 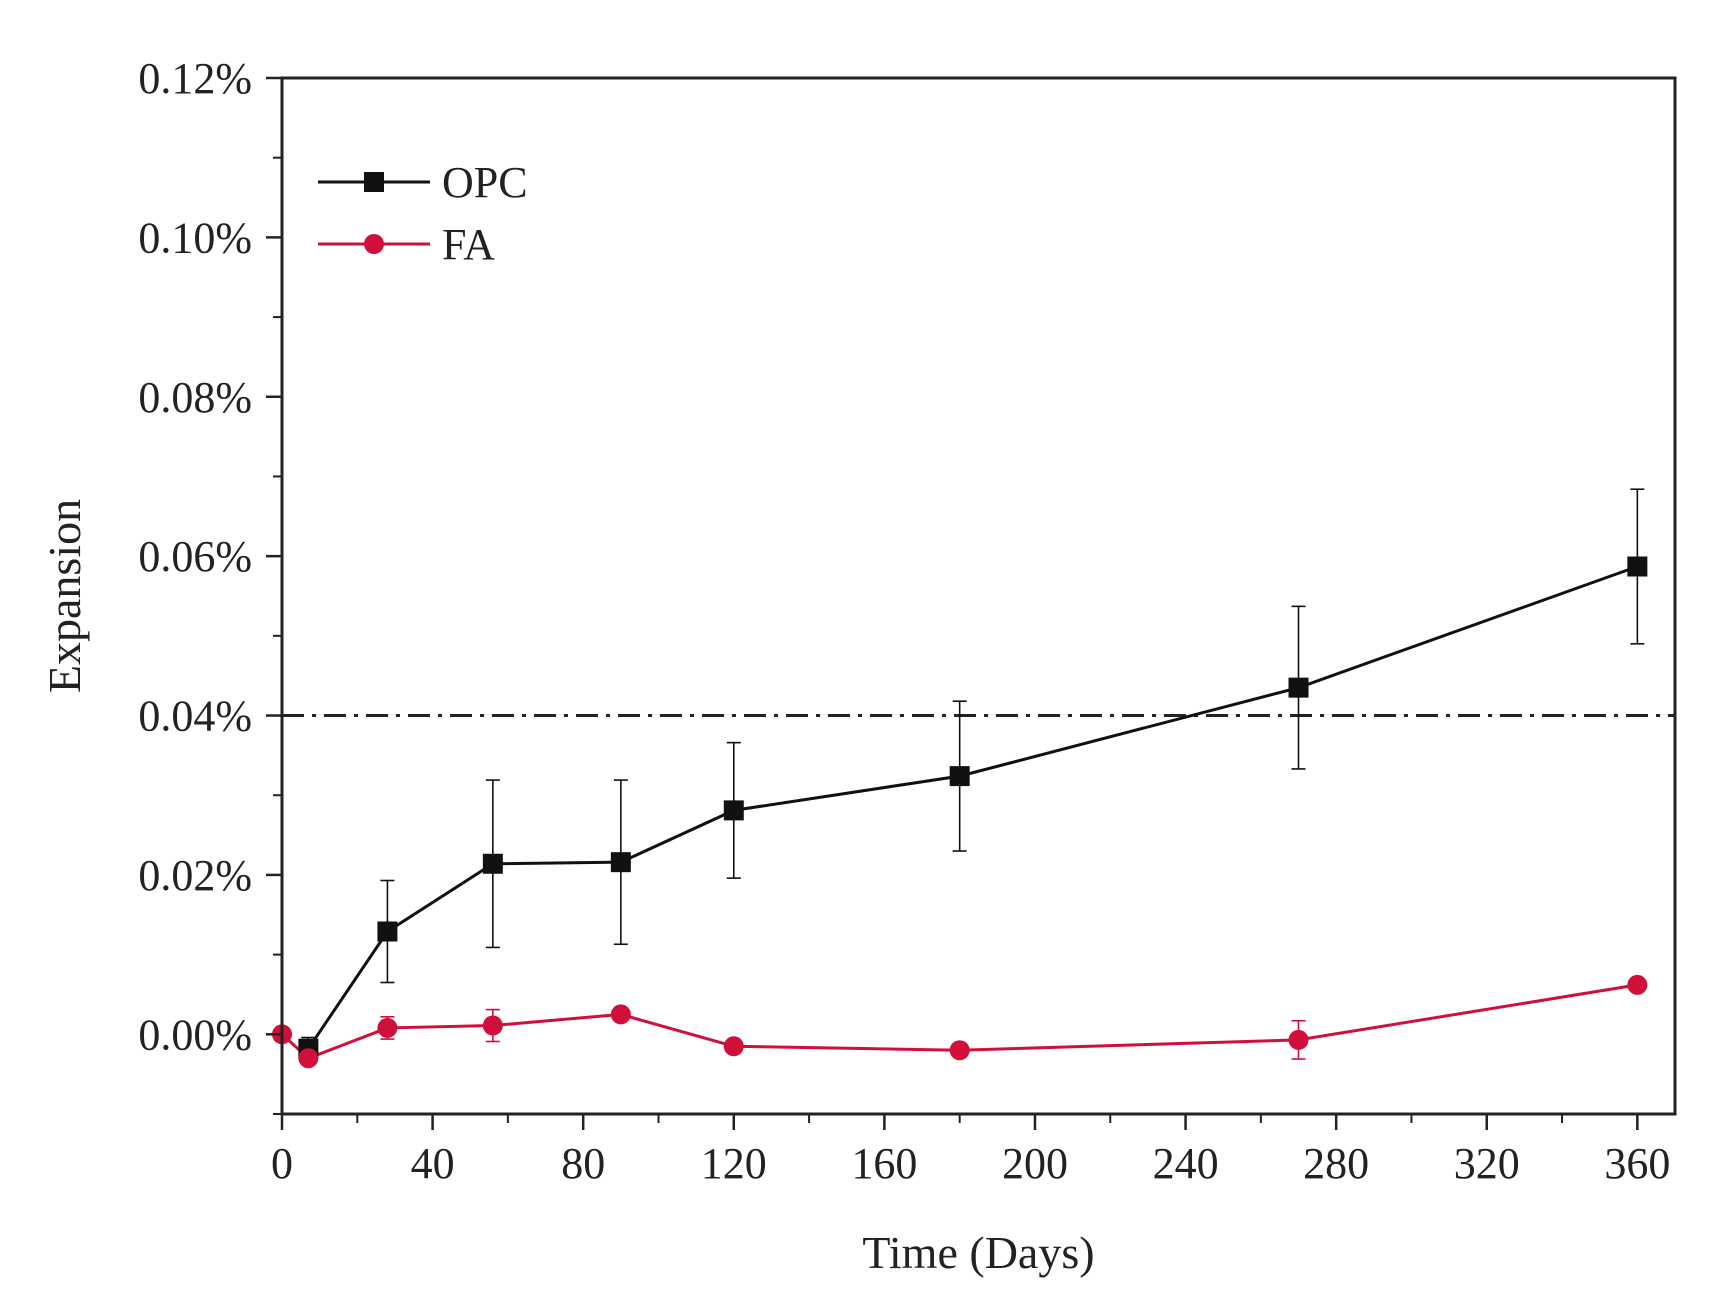 I want to click on x-tick-label: 160, so click(x=884, y=1163).